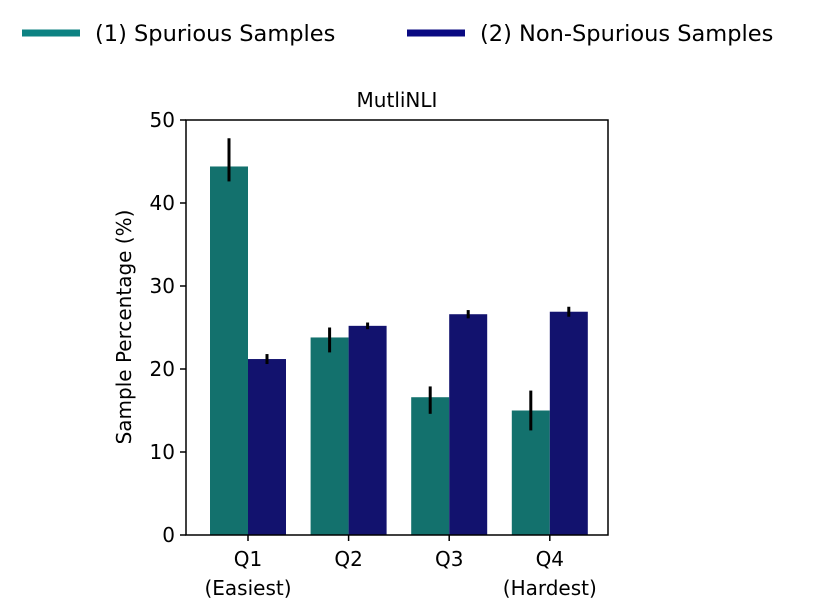 The height and width of the screenshot is (616, 830). What do you see at coordinates (348, 559) in the screenshot?
I see `x-tick-label-2: Q2` at bounding box center [348, 559].